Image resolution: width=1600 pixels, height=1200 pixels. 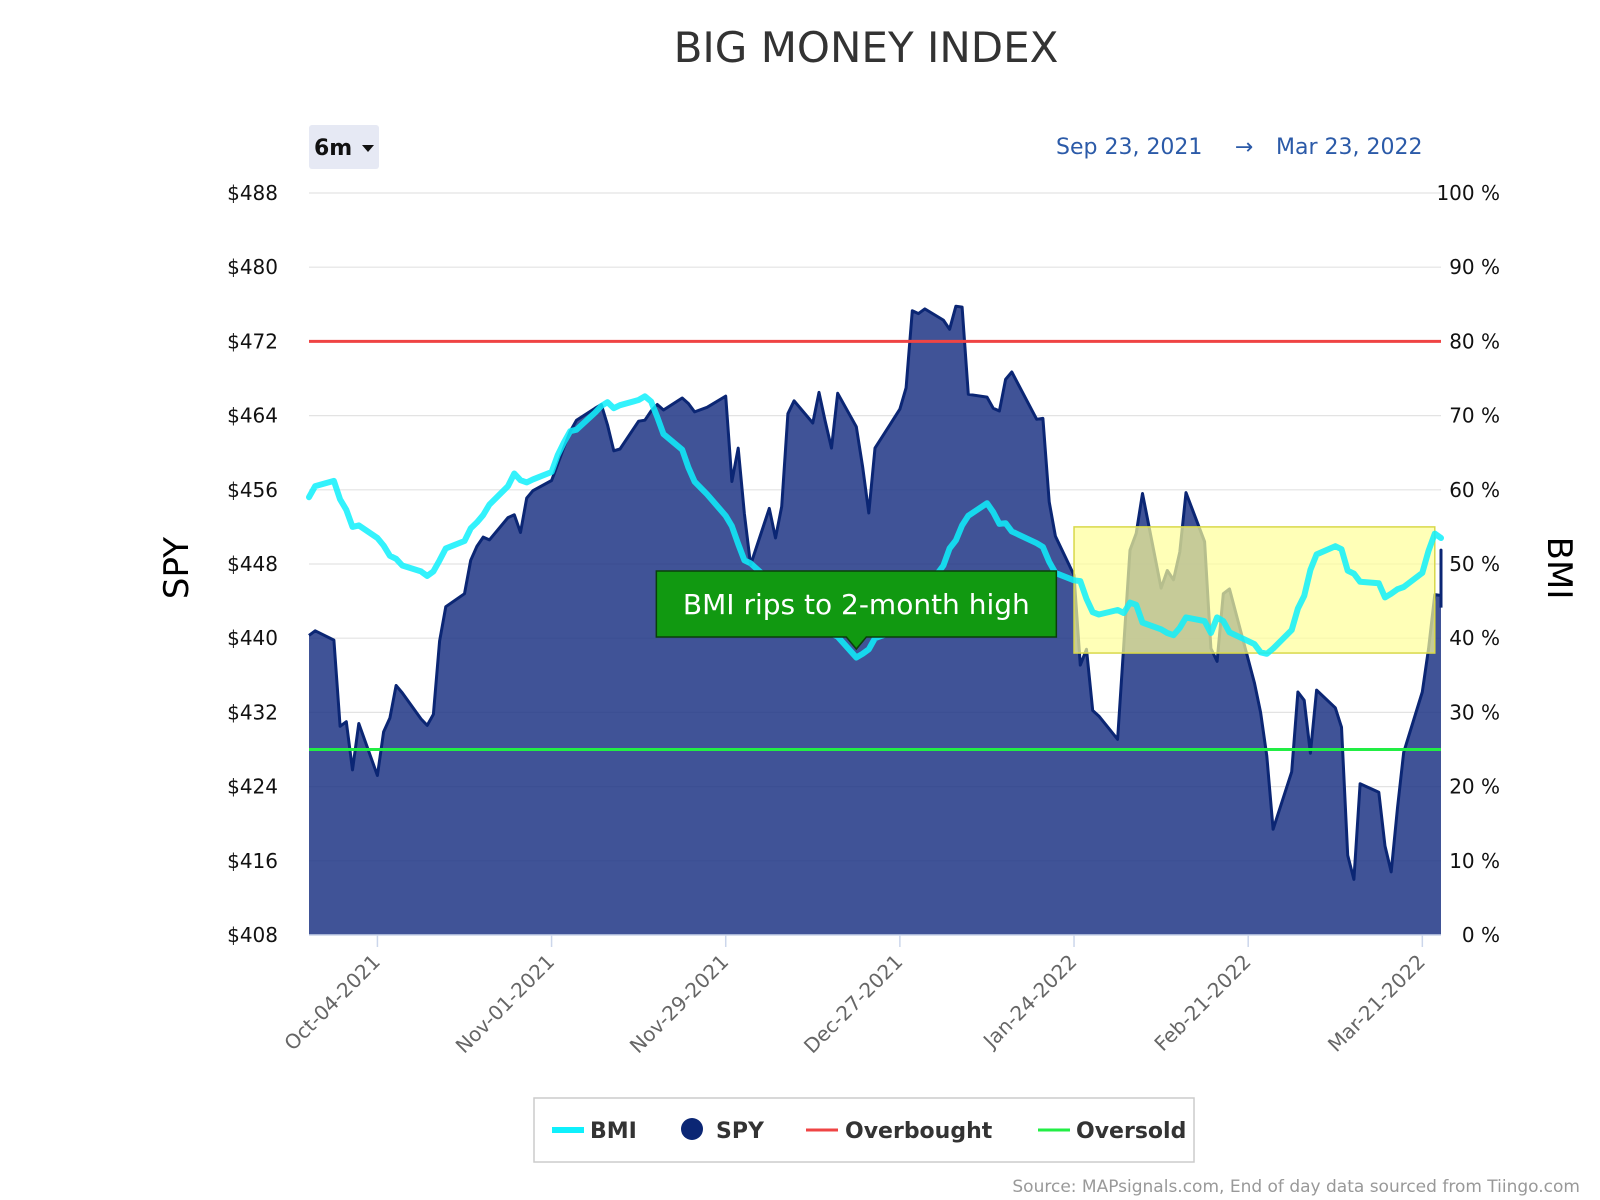 I want to click on y-left-tick-label: $408, so click(x=252, y=935).